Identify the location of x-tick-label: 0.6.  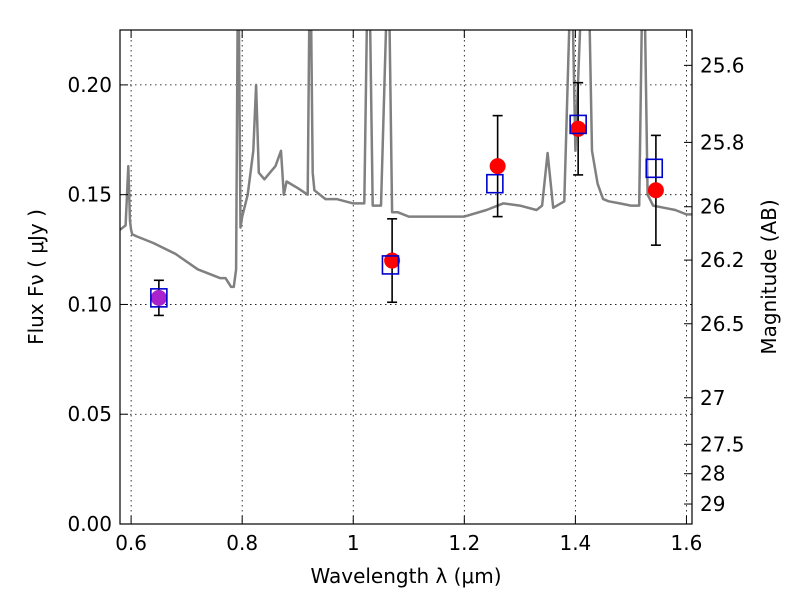
(131, 543).